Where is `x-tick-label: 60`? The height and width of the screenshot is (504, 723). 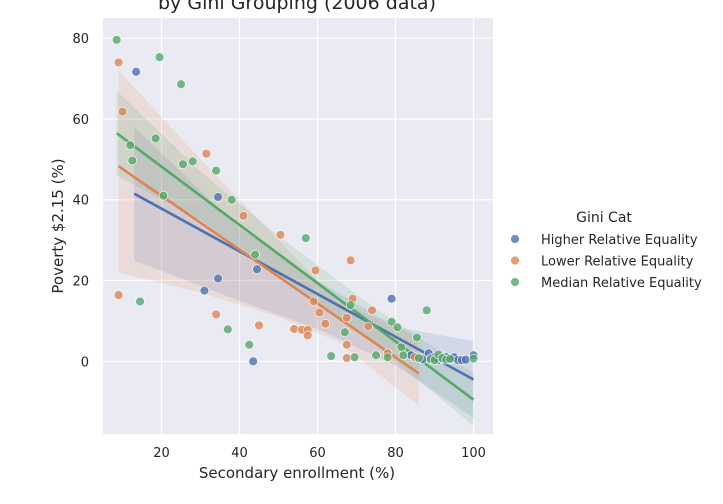 x-tick-label: 60 is located at coordinates (317, 453).